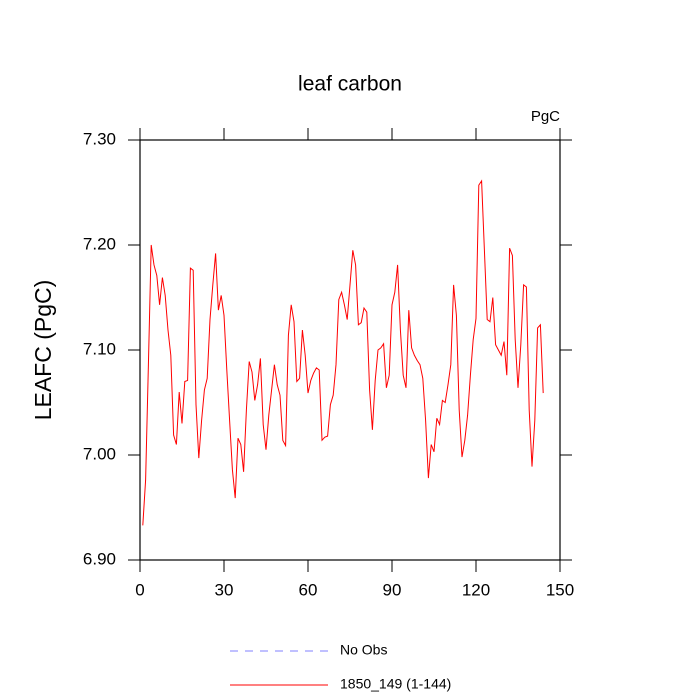 This screenshot has width=700, height=700. I want to click on x-tick-label: 60, so click(308, 589).